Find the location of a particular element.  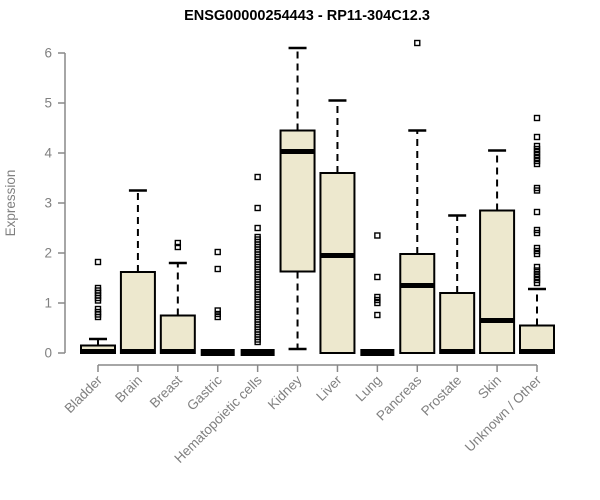

x-tick-label: Liver is located at coordinates (329, 388).